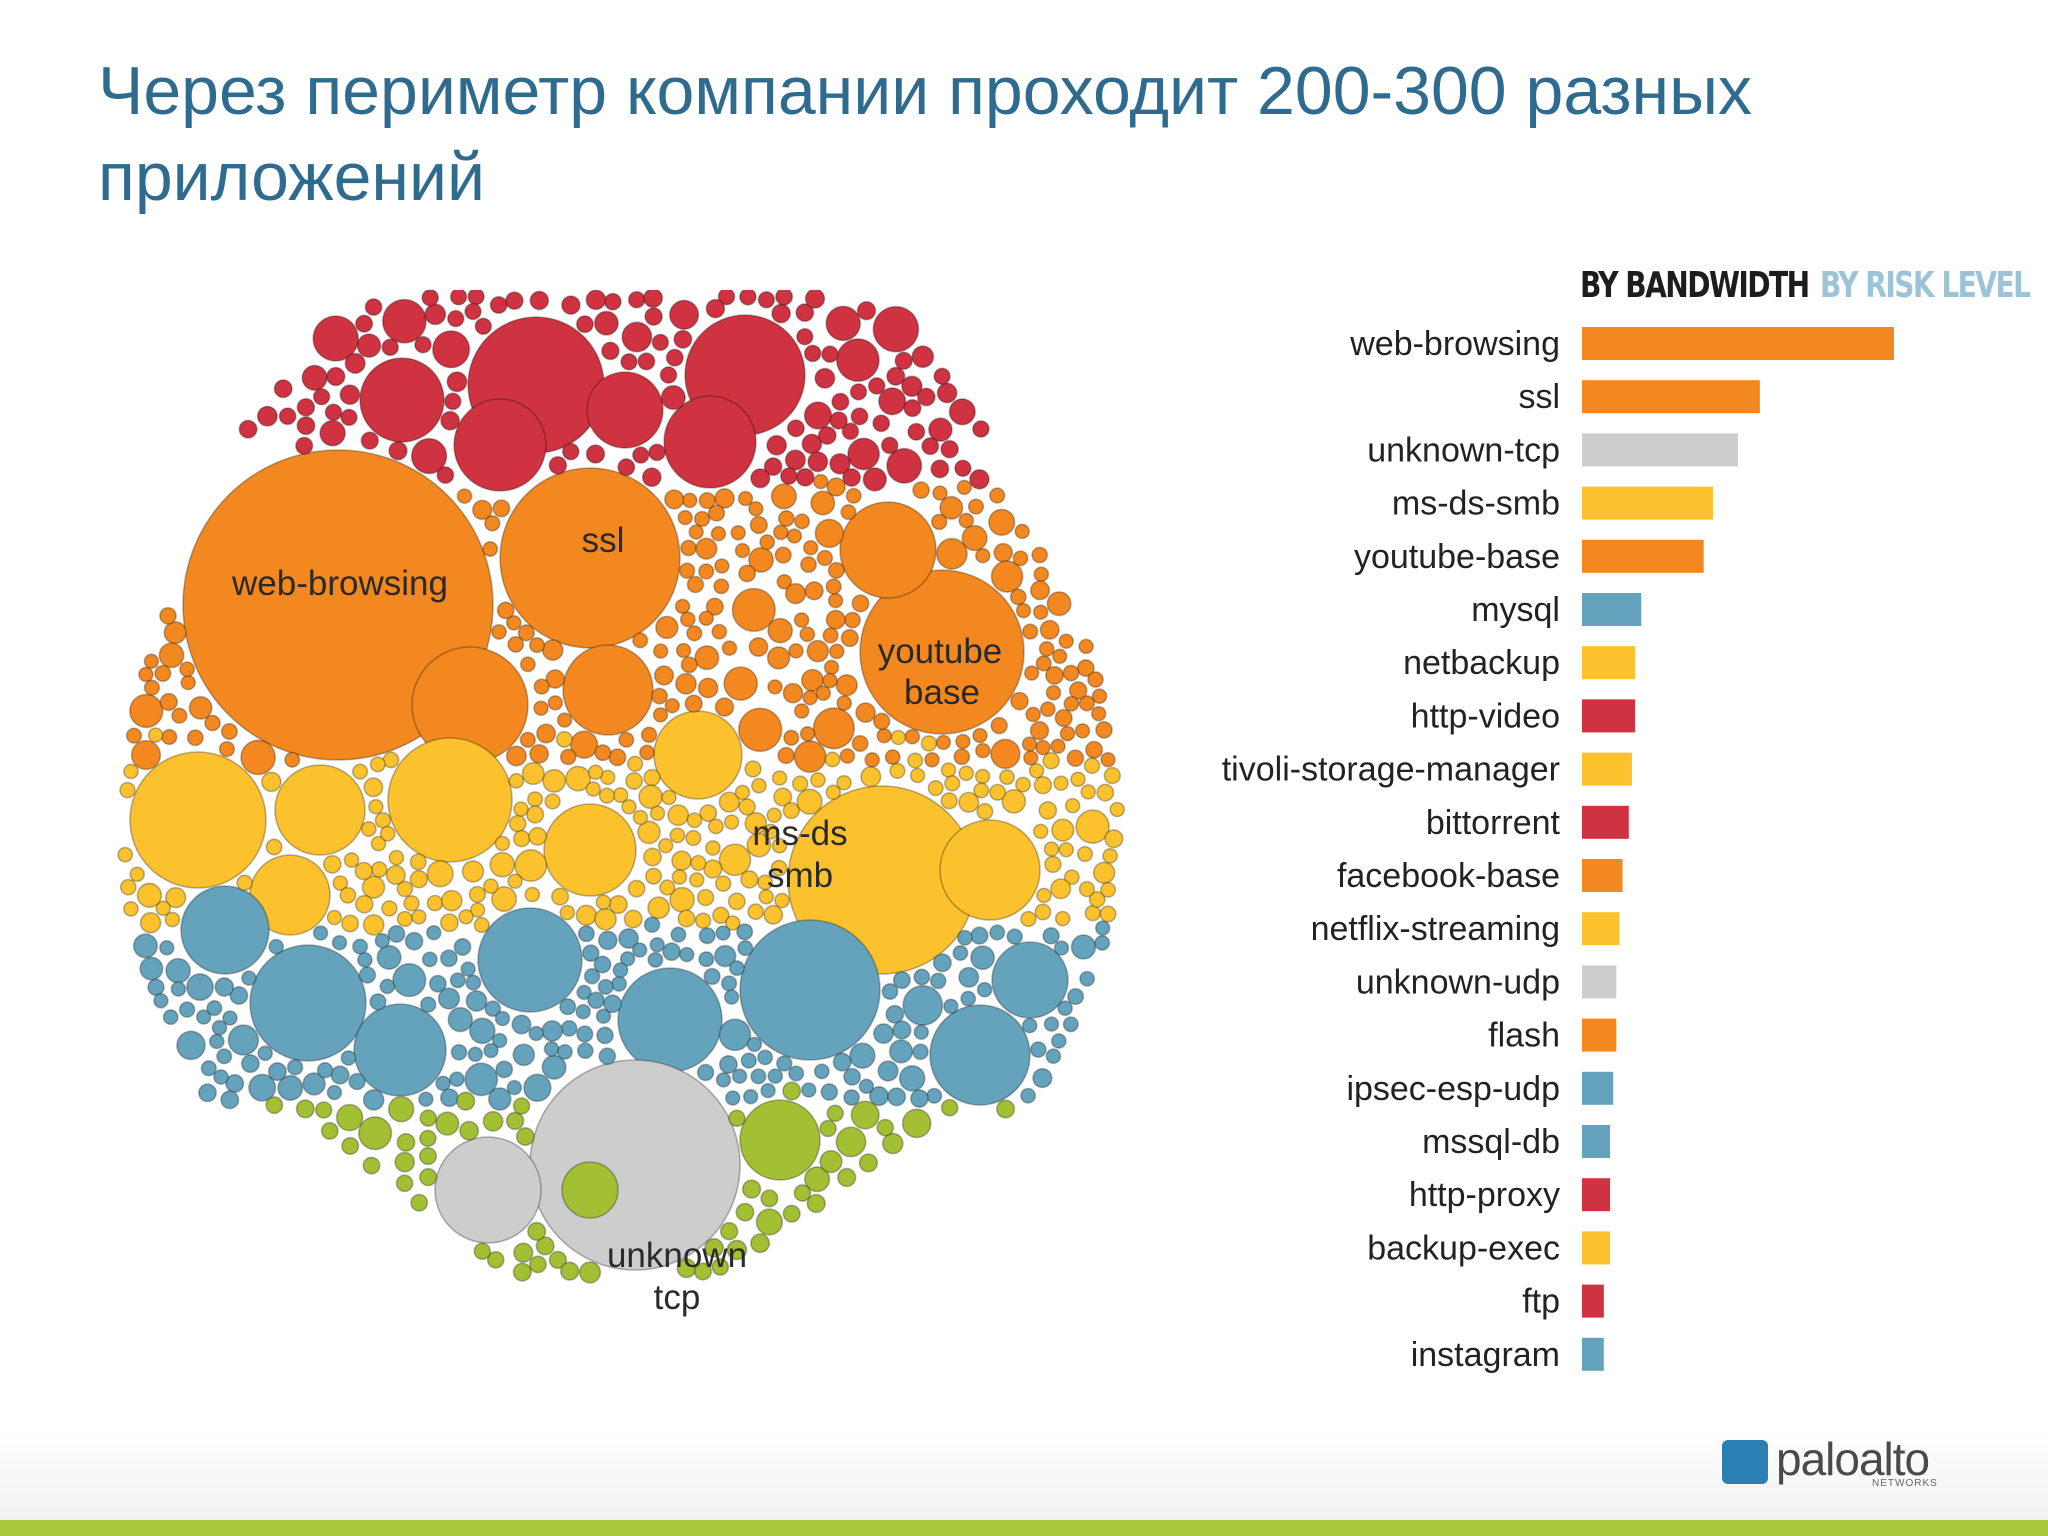  What do you see at coordinates (942, 692) in the screenshot?
I see `bubble-label-youtube-2: base` at bounding box center [942, 692].